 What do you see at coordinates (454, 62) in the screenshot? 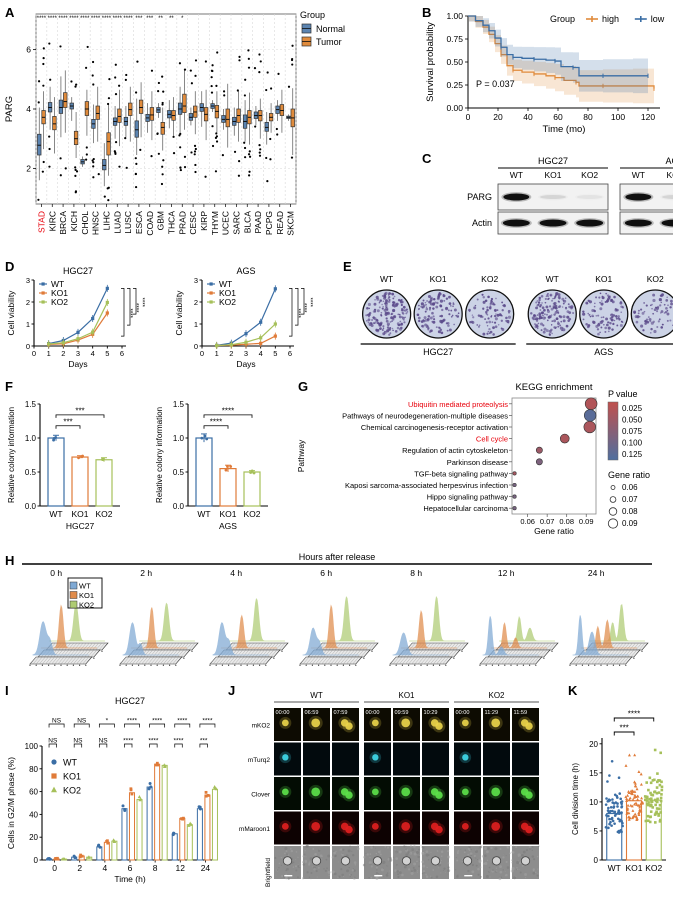
I see `y-tick-label: 0.50` at bounding box center [454, 62].